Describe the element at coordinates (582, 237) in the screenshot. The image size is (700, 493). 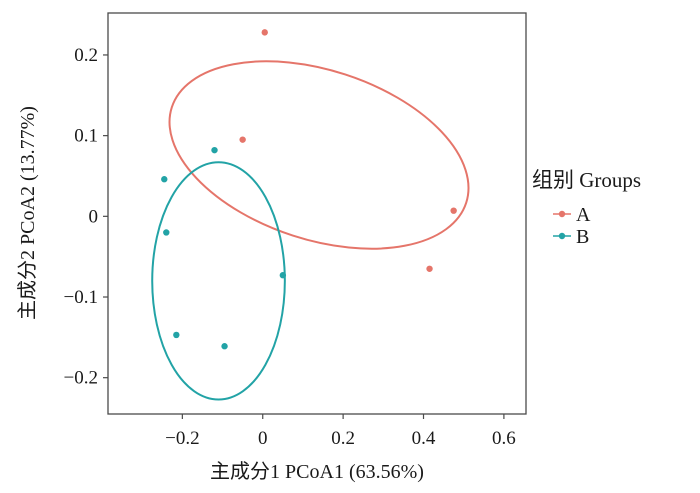
I see `legend-label-b: B` at that location.